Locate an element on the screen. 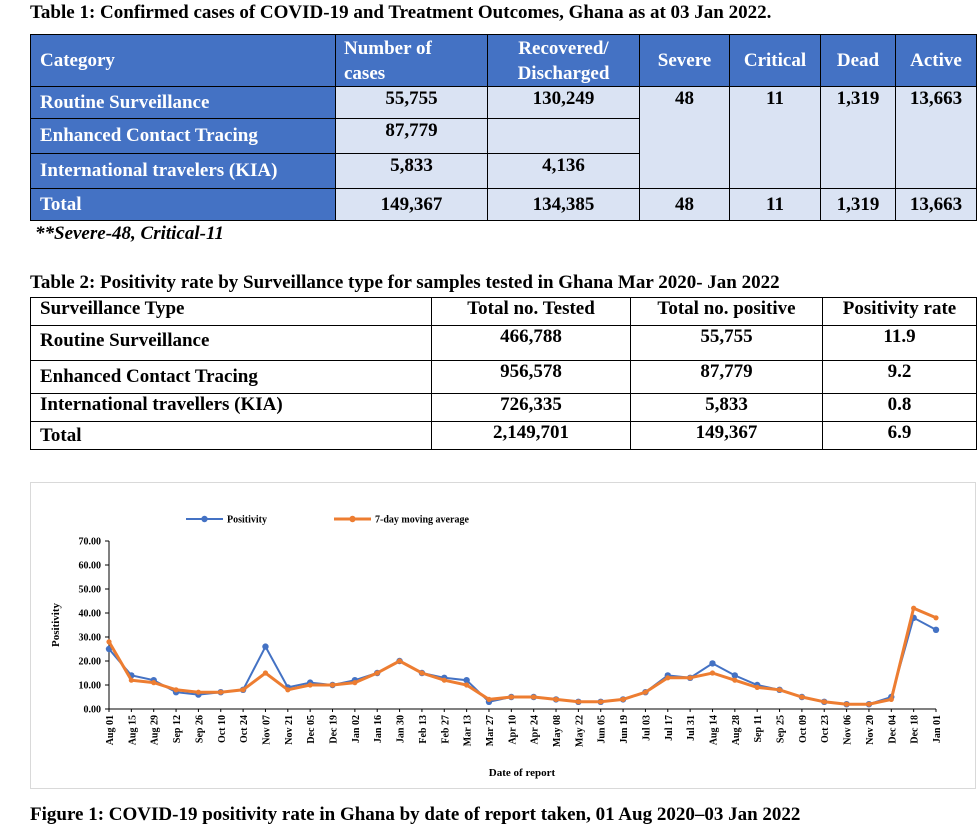 Image resolution: width=977 pixels, height=840 pixels. x-tick-label: Dec 04 is located at coordinates (892, 729).